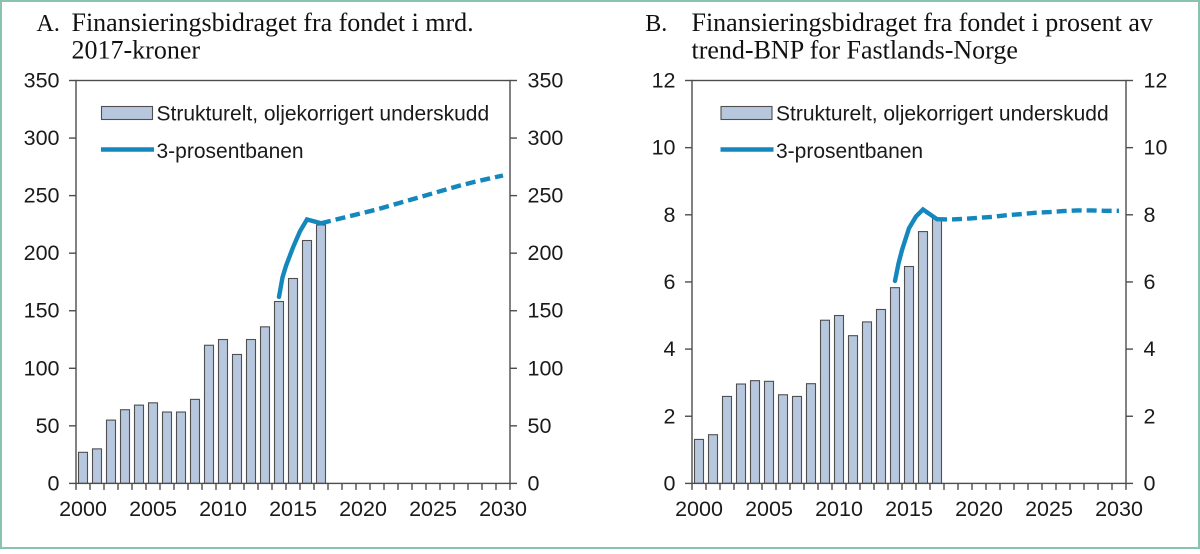 The width and height of the screenshot is (1200, 554). Describe the element at coordinates (855, 50) in the screenshot. I see `svg-text: trend-BNP for Fastlands-Norge` at that location.